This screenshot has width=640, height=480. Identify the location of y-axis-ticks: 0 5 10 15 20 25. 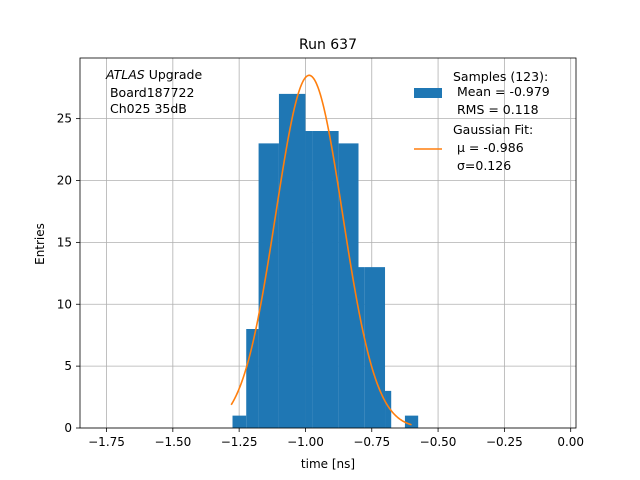
(68, 273).